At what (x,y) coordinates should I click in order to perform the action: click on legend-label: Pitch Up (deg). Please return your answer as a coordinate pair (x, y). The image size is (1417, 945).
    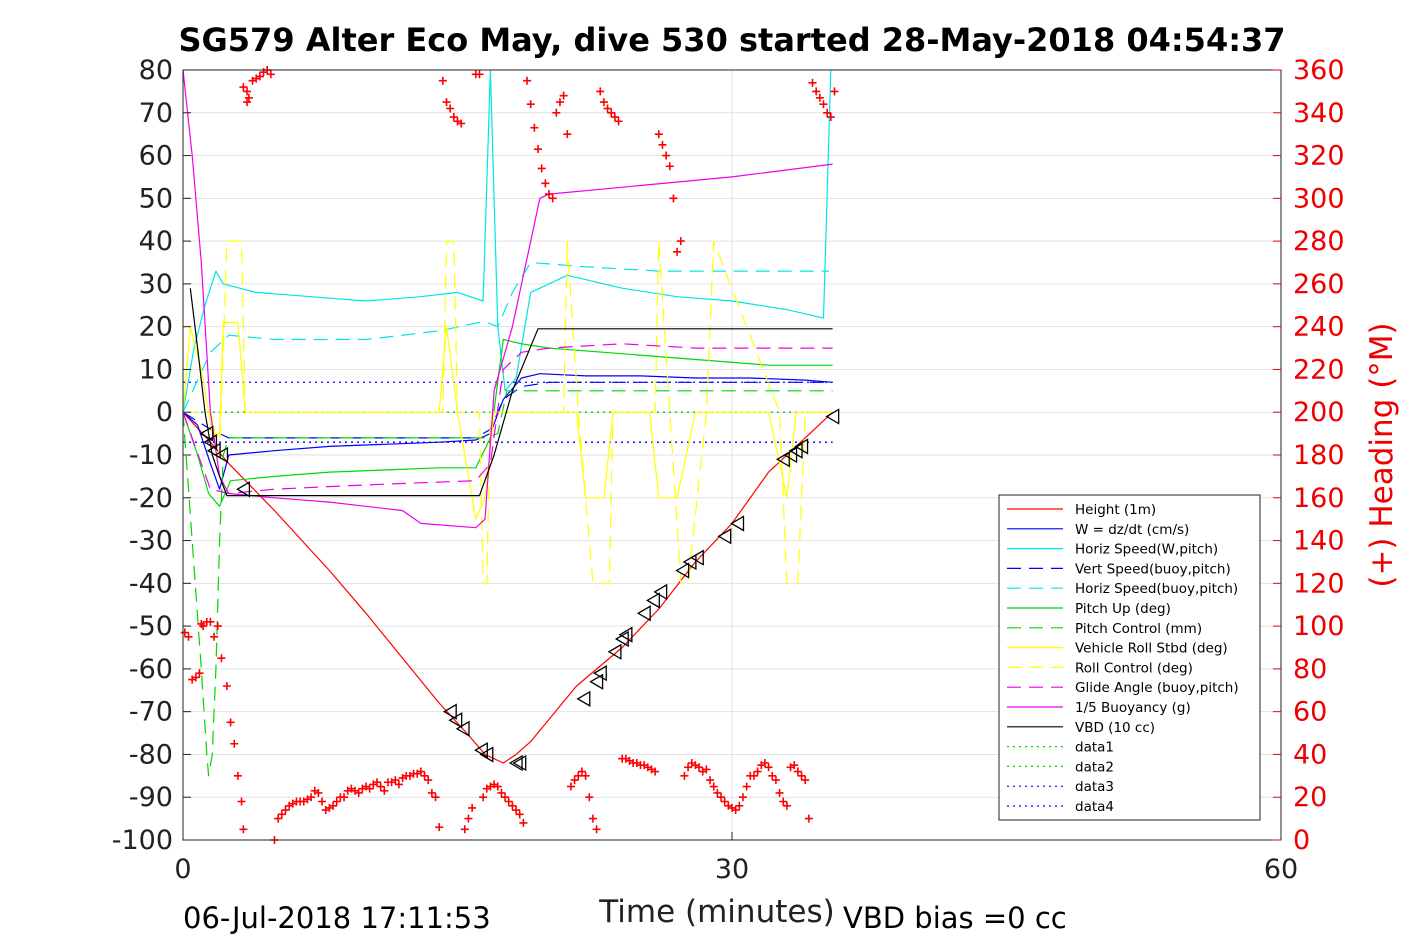
    Looking at the image, I should click on (1123, 609).